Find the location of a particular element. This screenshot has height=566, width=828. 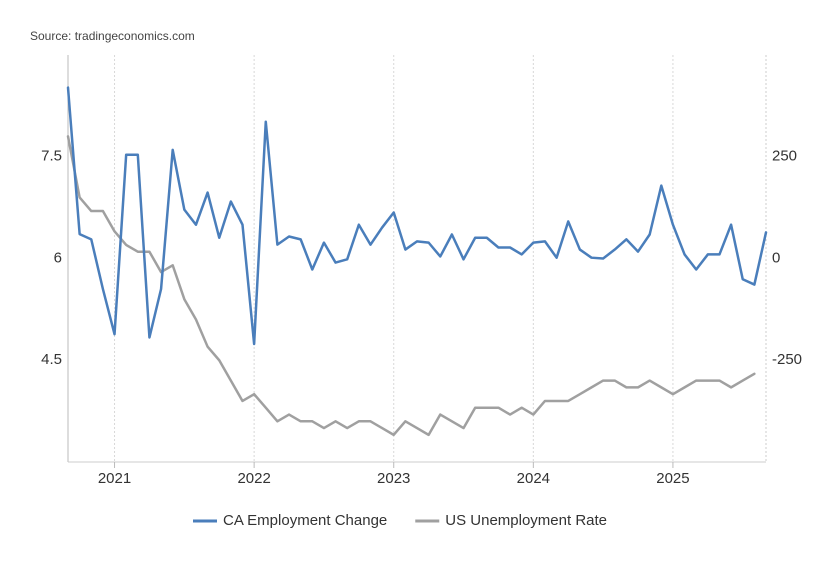

y2-tick-label: 0 is located at coordinates (776, 257).